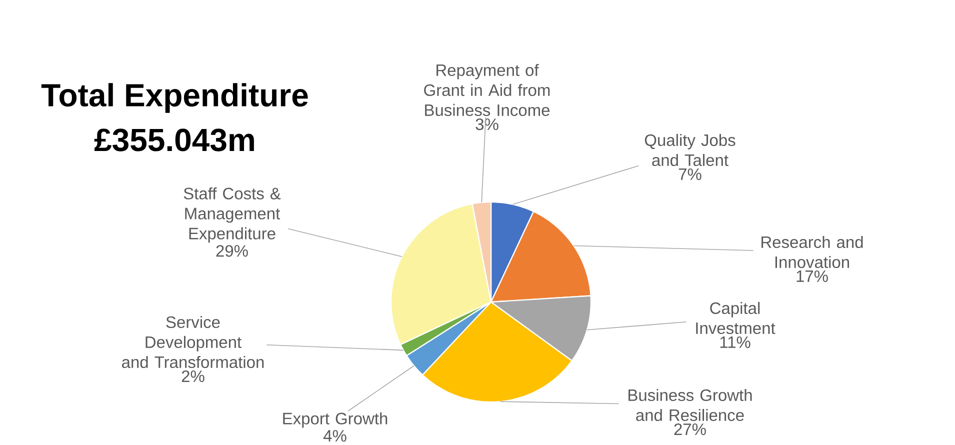  Describe the element at coordinates (487, 124) in the screenshot. I see `data-label: 3%` at that location.